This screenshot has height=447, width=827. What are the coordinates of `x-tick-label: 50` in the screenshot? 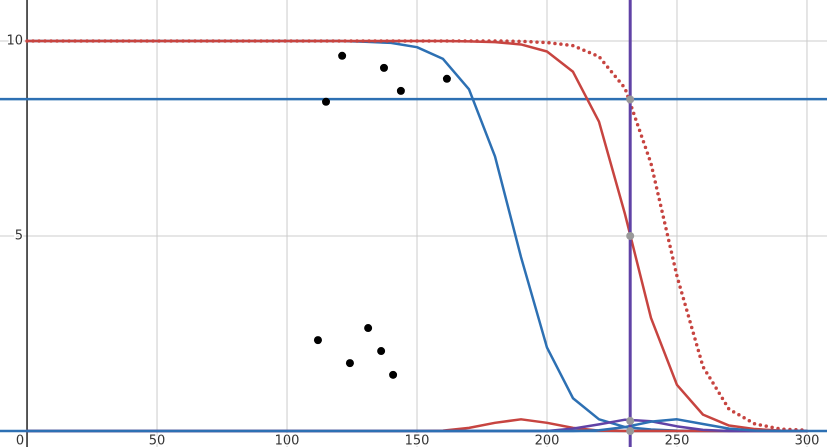 It's located at (157, 440).